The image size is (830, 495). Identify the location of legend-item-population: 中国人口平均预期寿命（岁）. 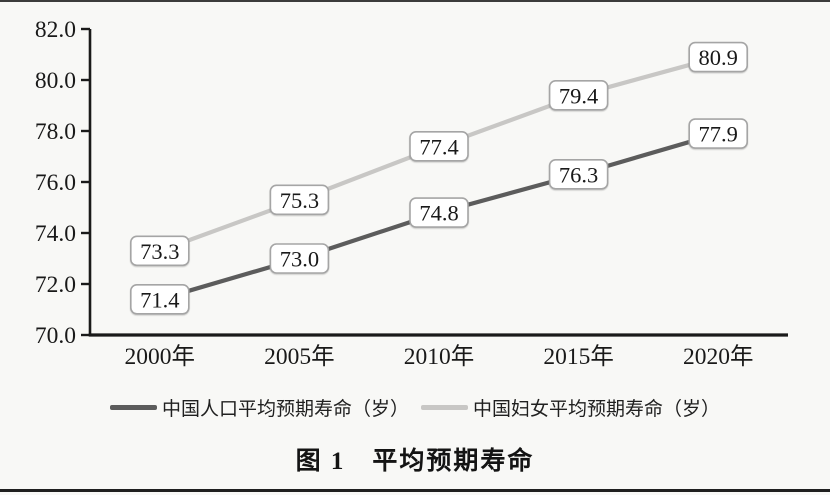
(259, 407).